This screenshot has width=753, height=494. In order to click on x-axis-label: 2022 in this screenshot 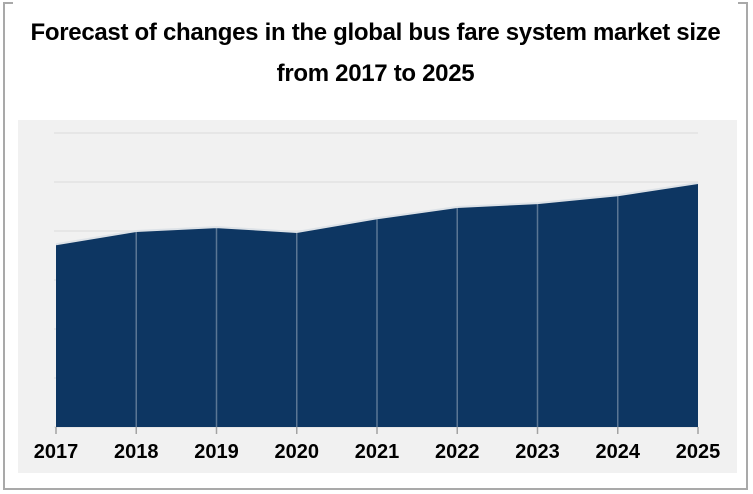, I will do `click(457, 452)`.